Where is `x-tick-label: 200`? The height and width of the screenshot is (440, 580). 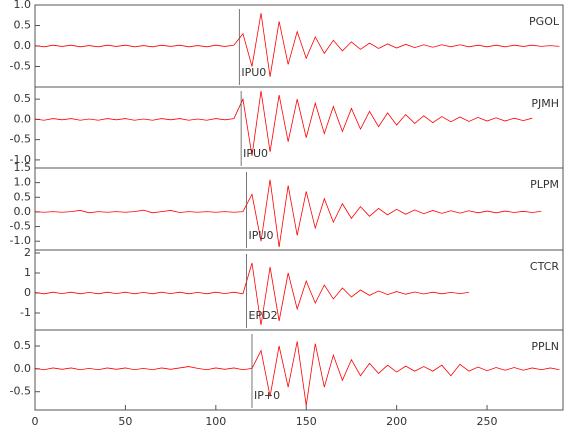
x-tick-label: 200 is located at coordinates (396, 421).